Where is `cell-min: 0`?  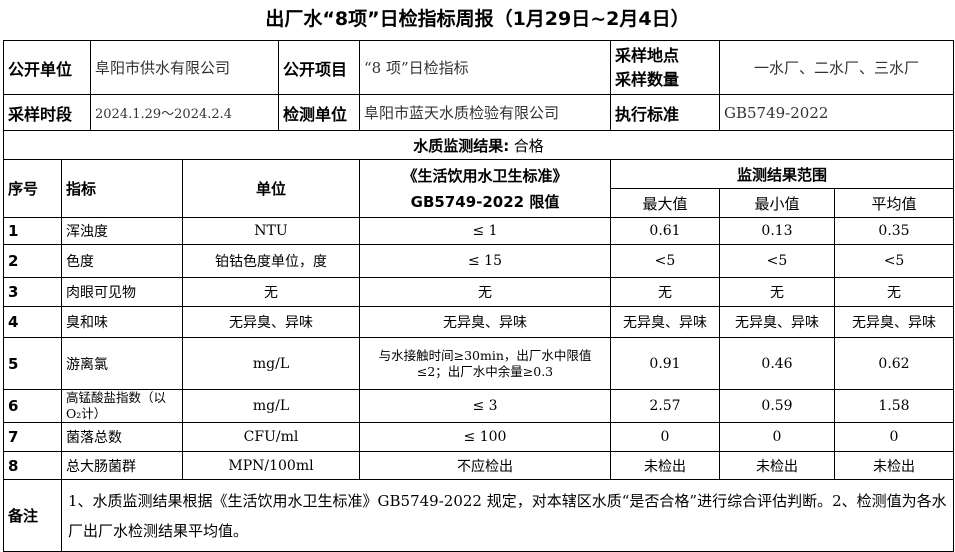 cell-min: 0 is located at coordinates (777, 437).